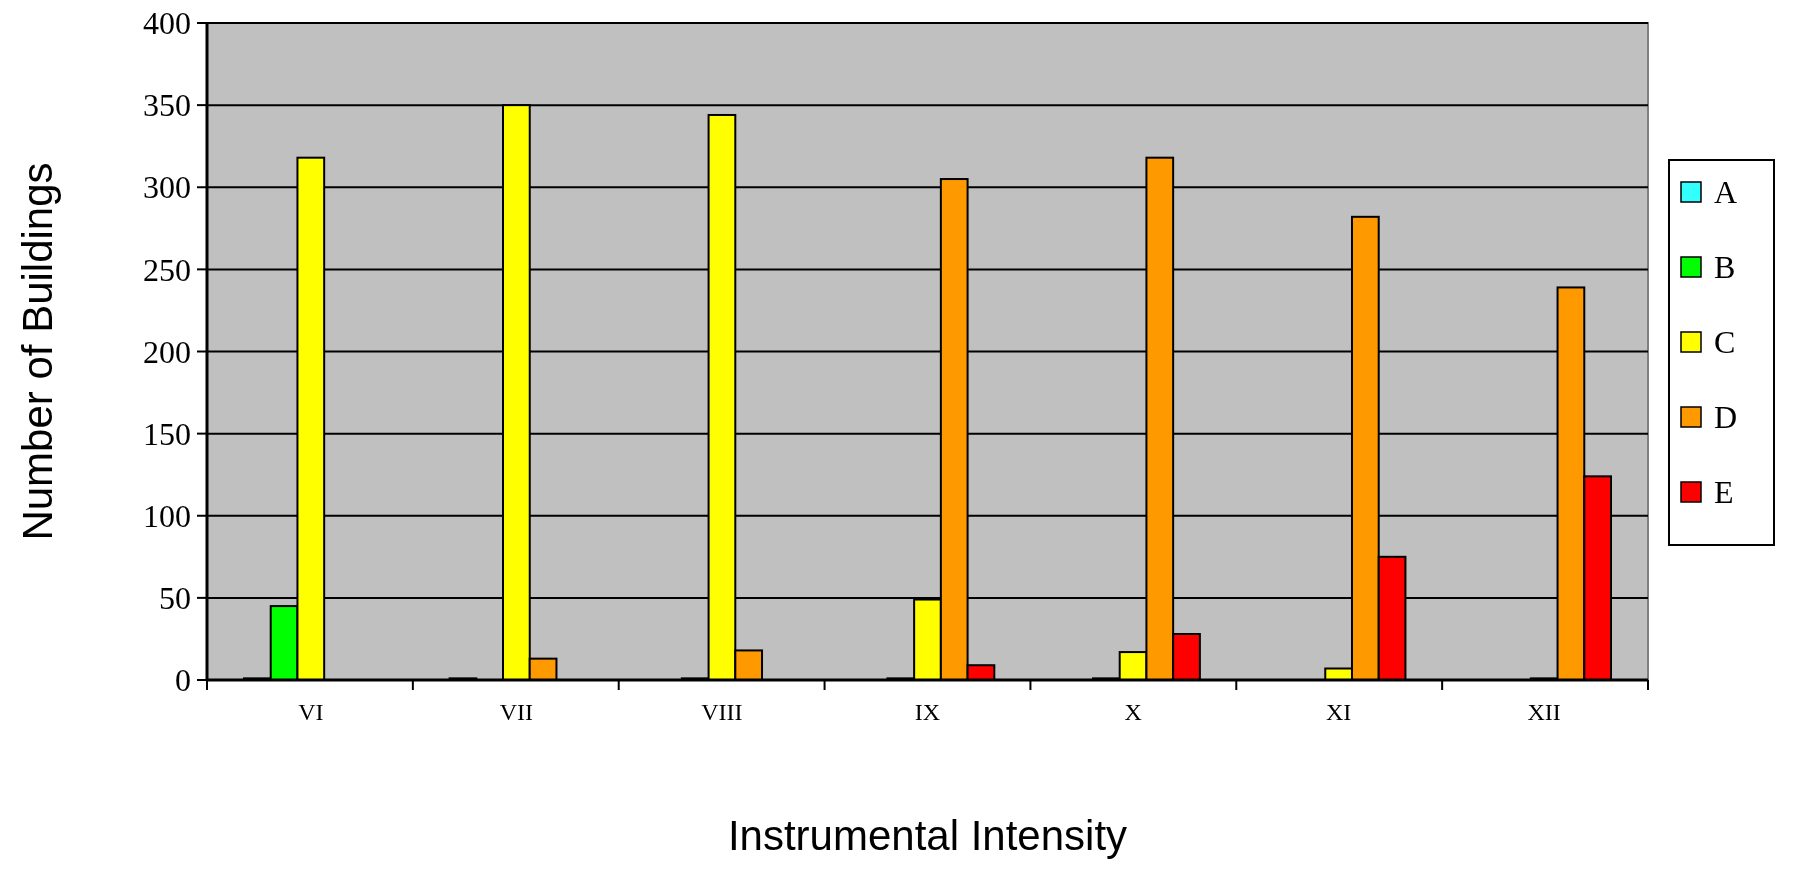 This screenshot has width=1797, height=876. Describe the element at coordinates (167, 433) in the screenshot. I see `y-tick-label: 150` at that location.